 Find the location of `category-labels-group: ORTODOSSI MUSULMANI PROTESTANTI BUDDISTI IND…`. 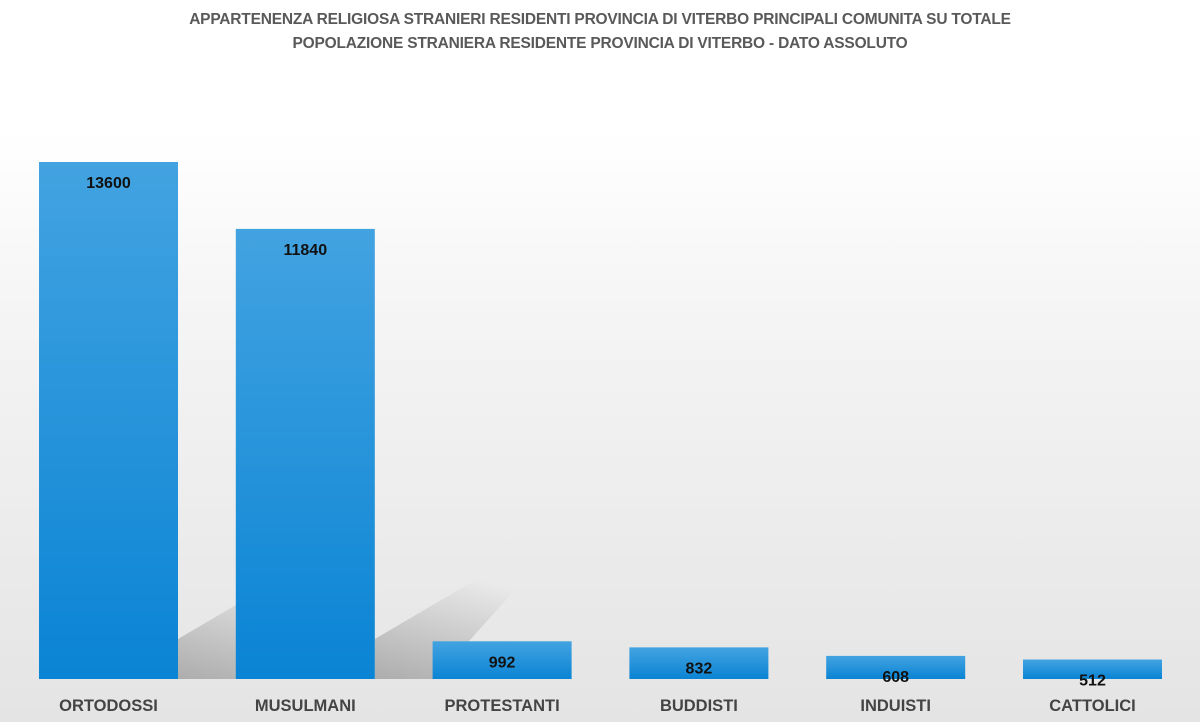

category-labels-group: ORTODOSSI MUSULMANI PROTESTANTI BUDDISTI IND… is located at coordinates (597, 706).